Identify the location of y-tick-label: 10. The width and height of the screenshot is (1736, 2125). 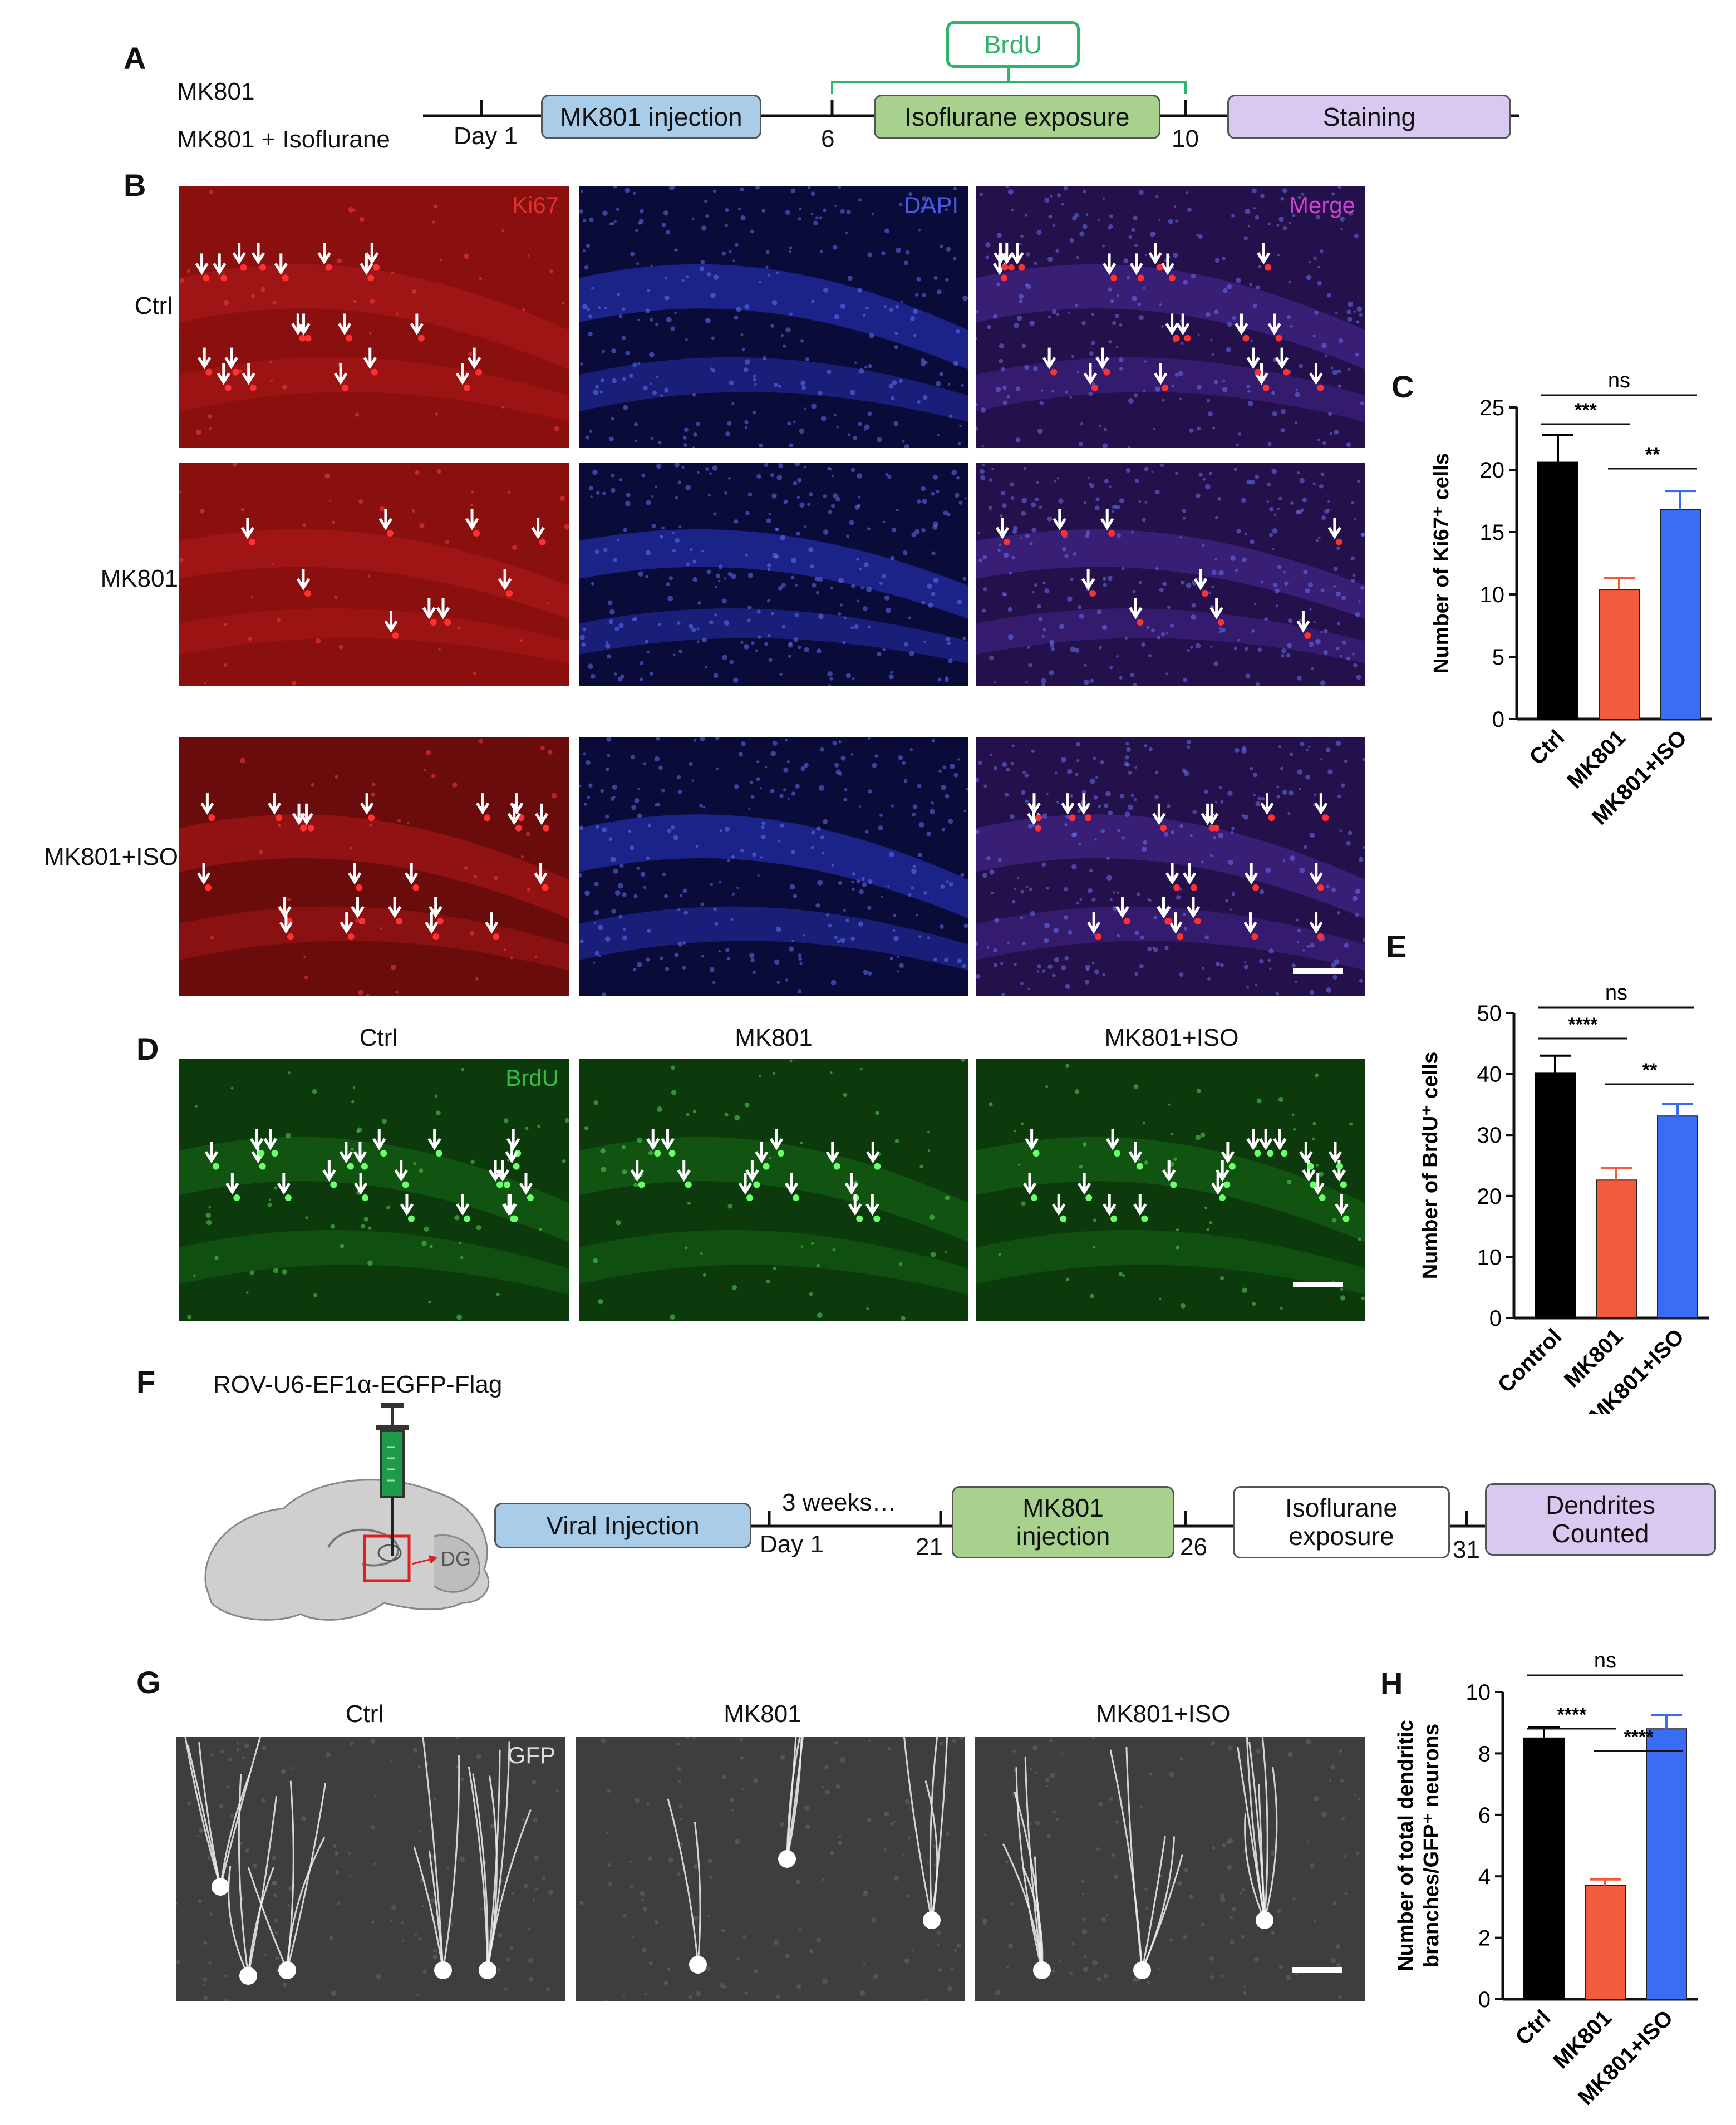
(1489, 1257).